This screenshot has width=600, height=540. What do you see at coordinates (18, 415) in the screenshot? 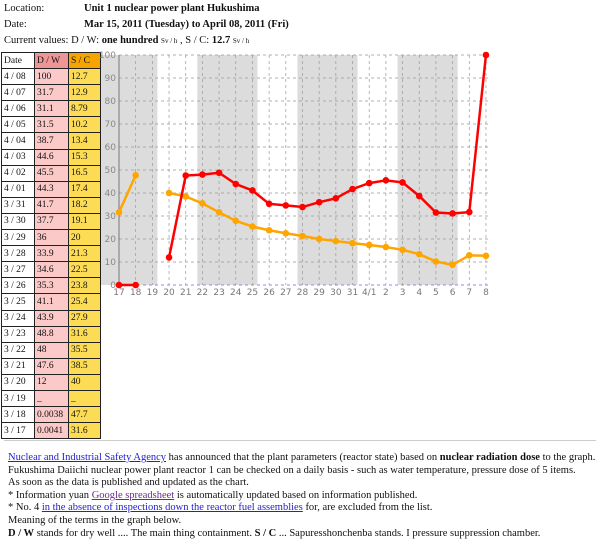
I see `date-cell: 3 / 18` at bounding box center [18, 415].